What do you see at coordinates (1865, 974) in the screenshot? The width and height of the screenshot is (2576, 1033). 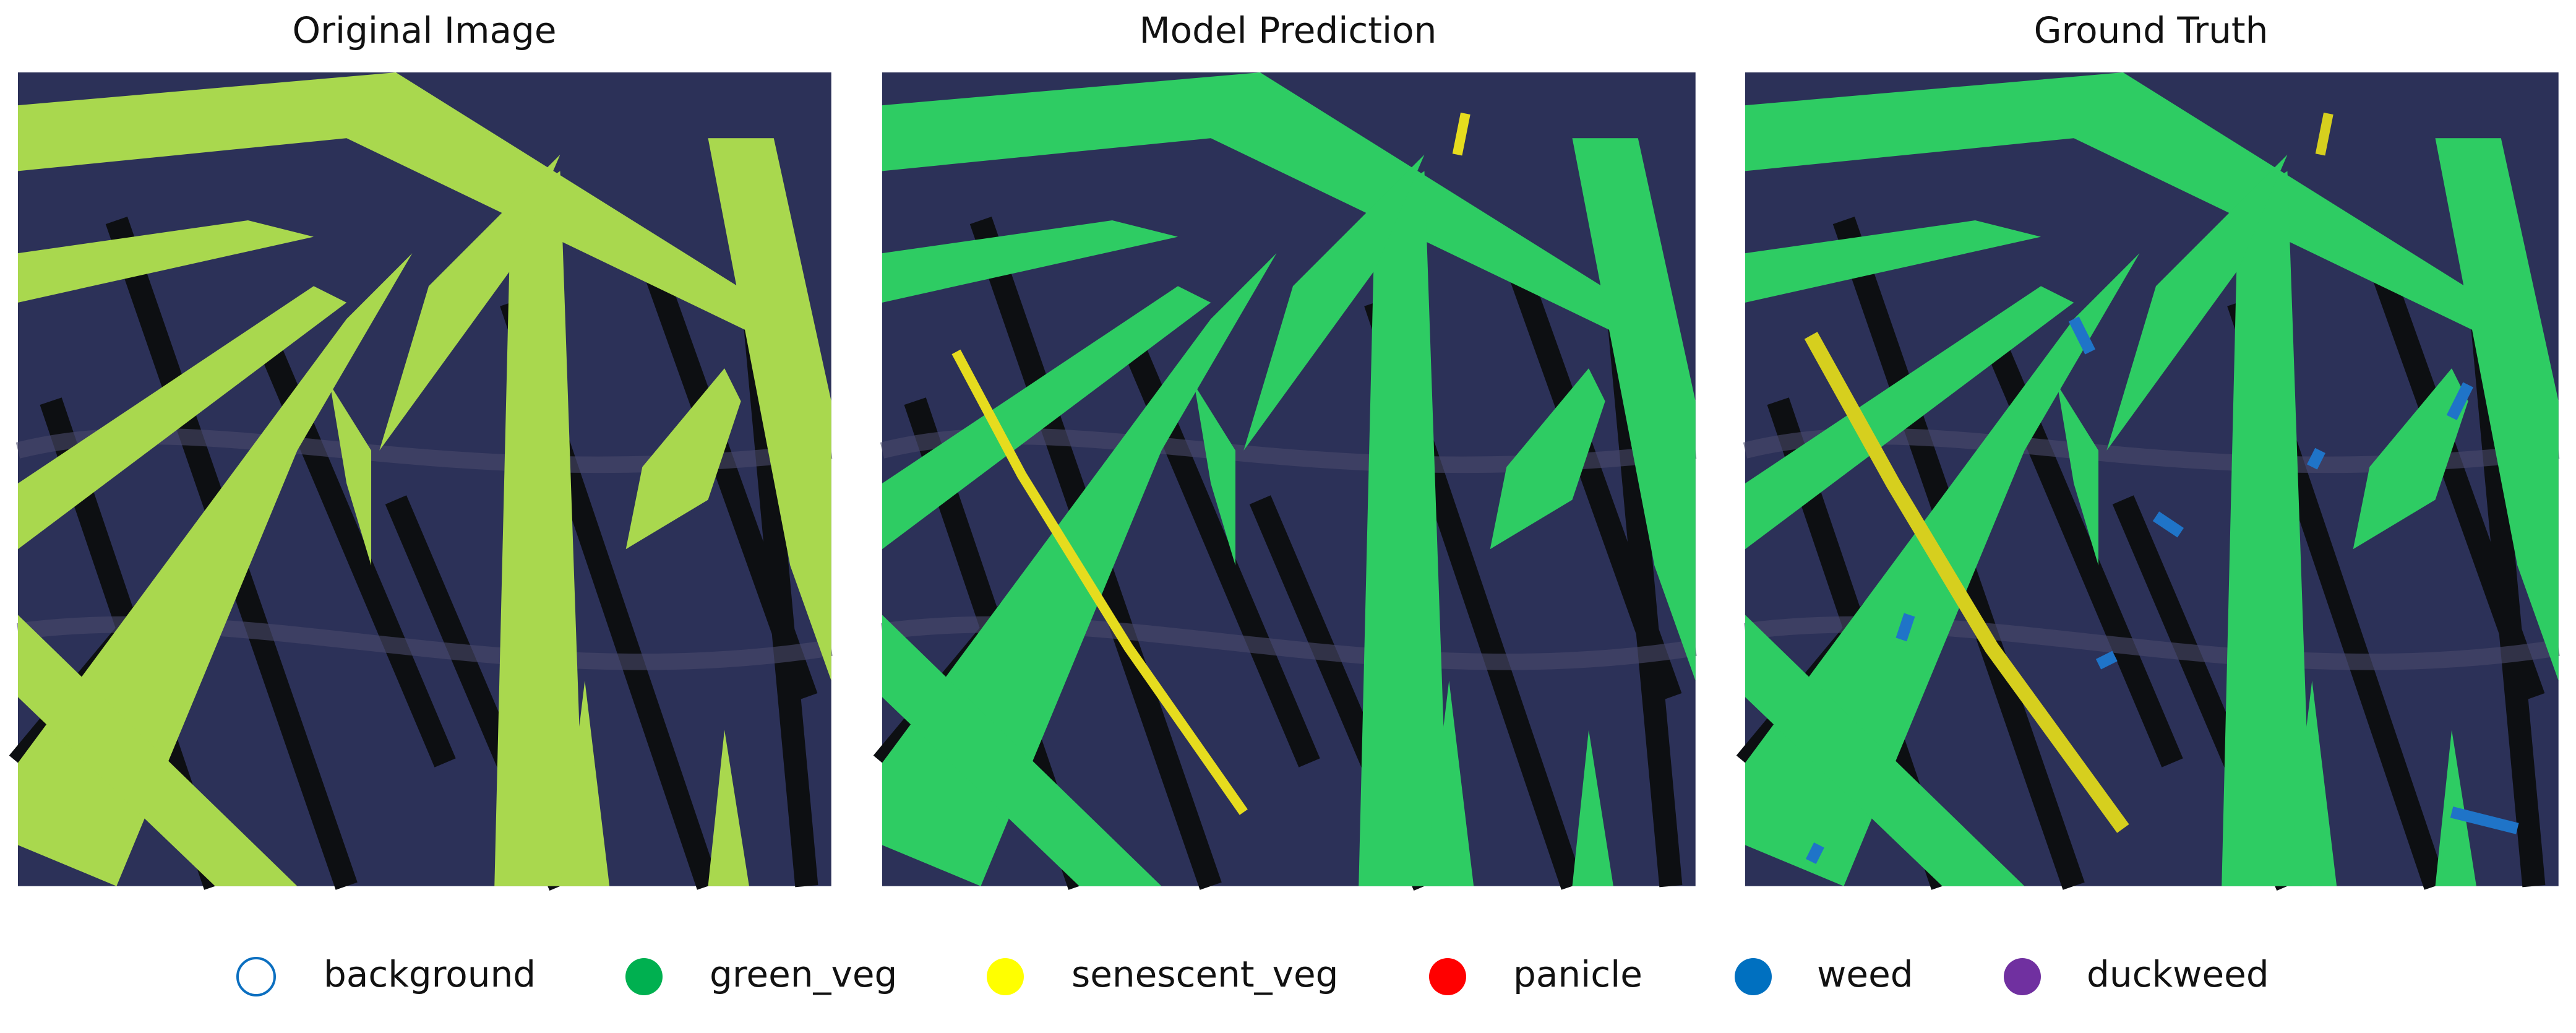 I see `legend-label: weed` at bounding box center [1865, 974].